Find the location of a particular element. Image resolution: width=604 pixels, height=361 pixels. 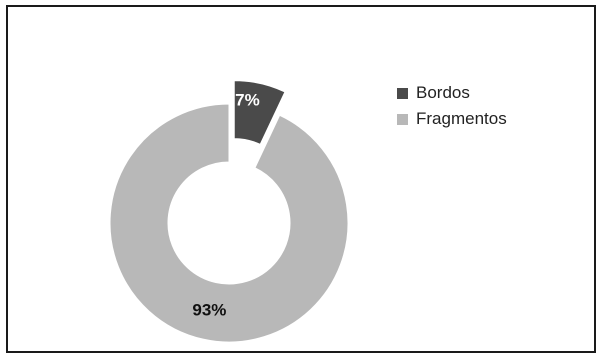

legend-label-bordos: Bordos is located at coordinates (443, 92).